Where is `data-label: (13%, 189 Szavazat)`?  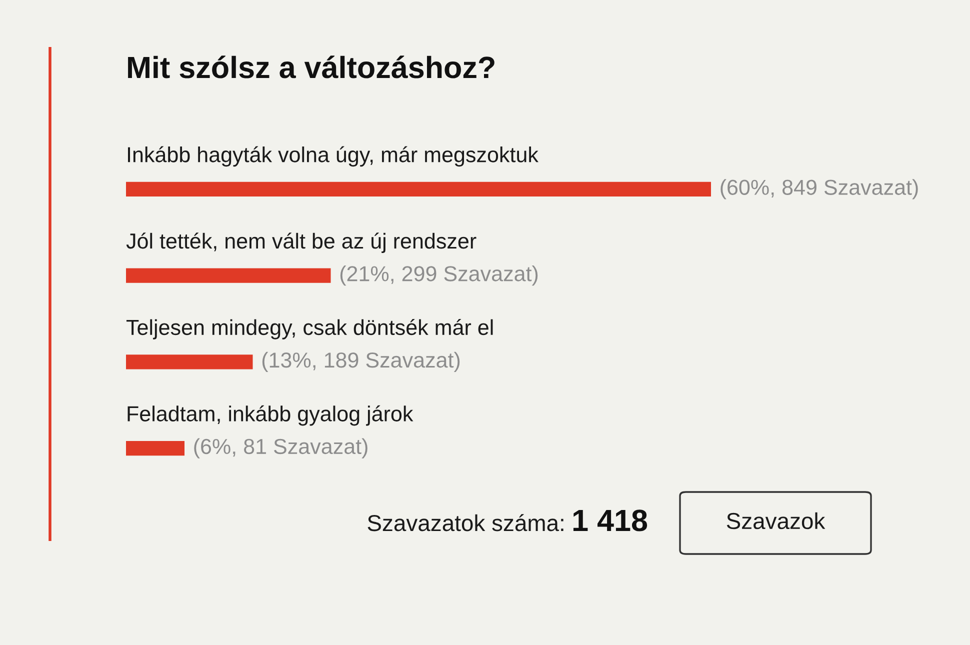 data-label: (13%, 189 Szavazat) is located at coordinates (361, 362).